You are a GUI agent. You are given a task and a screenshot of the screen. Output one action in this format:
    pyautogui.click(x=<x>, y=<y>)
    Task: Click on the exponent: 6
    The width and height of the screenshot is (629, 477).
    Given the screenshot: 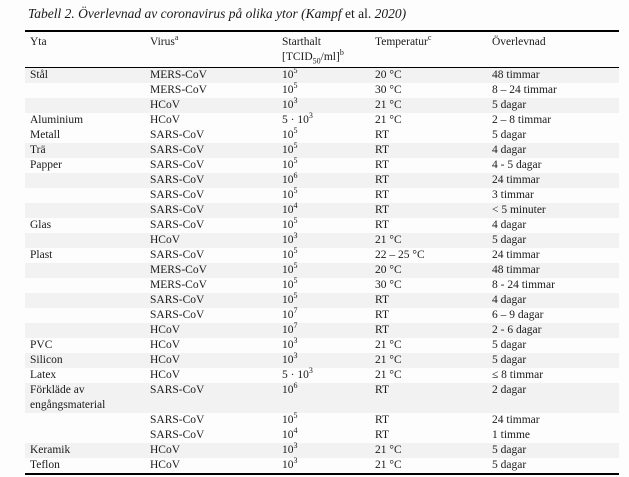 What is the action you would take?
    pyautogui.click(x=295, y=176)
    